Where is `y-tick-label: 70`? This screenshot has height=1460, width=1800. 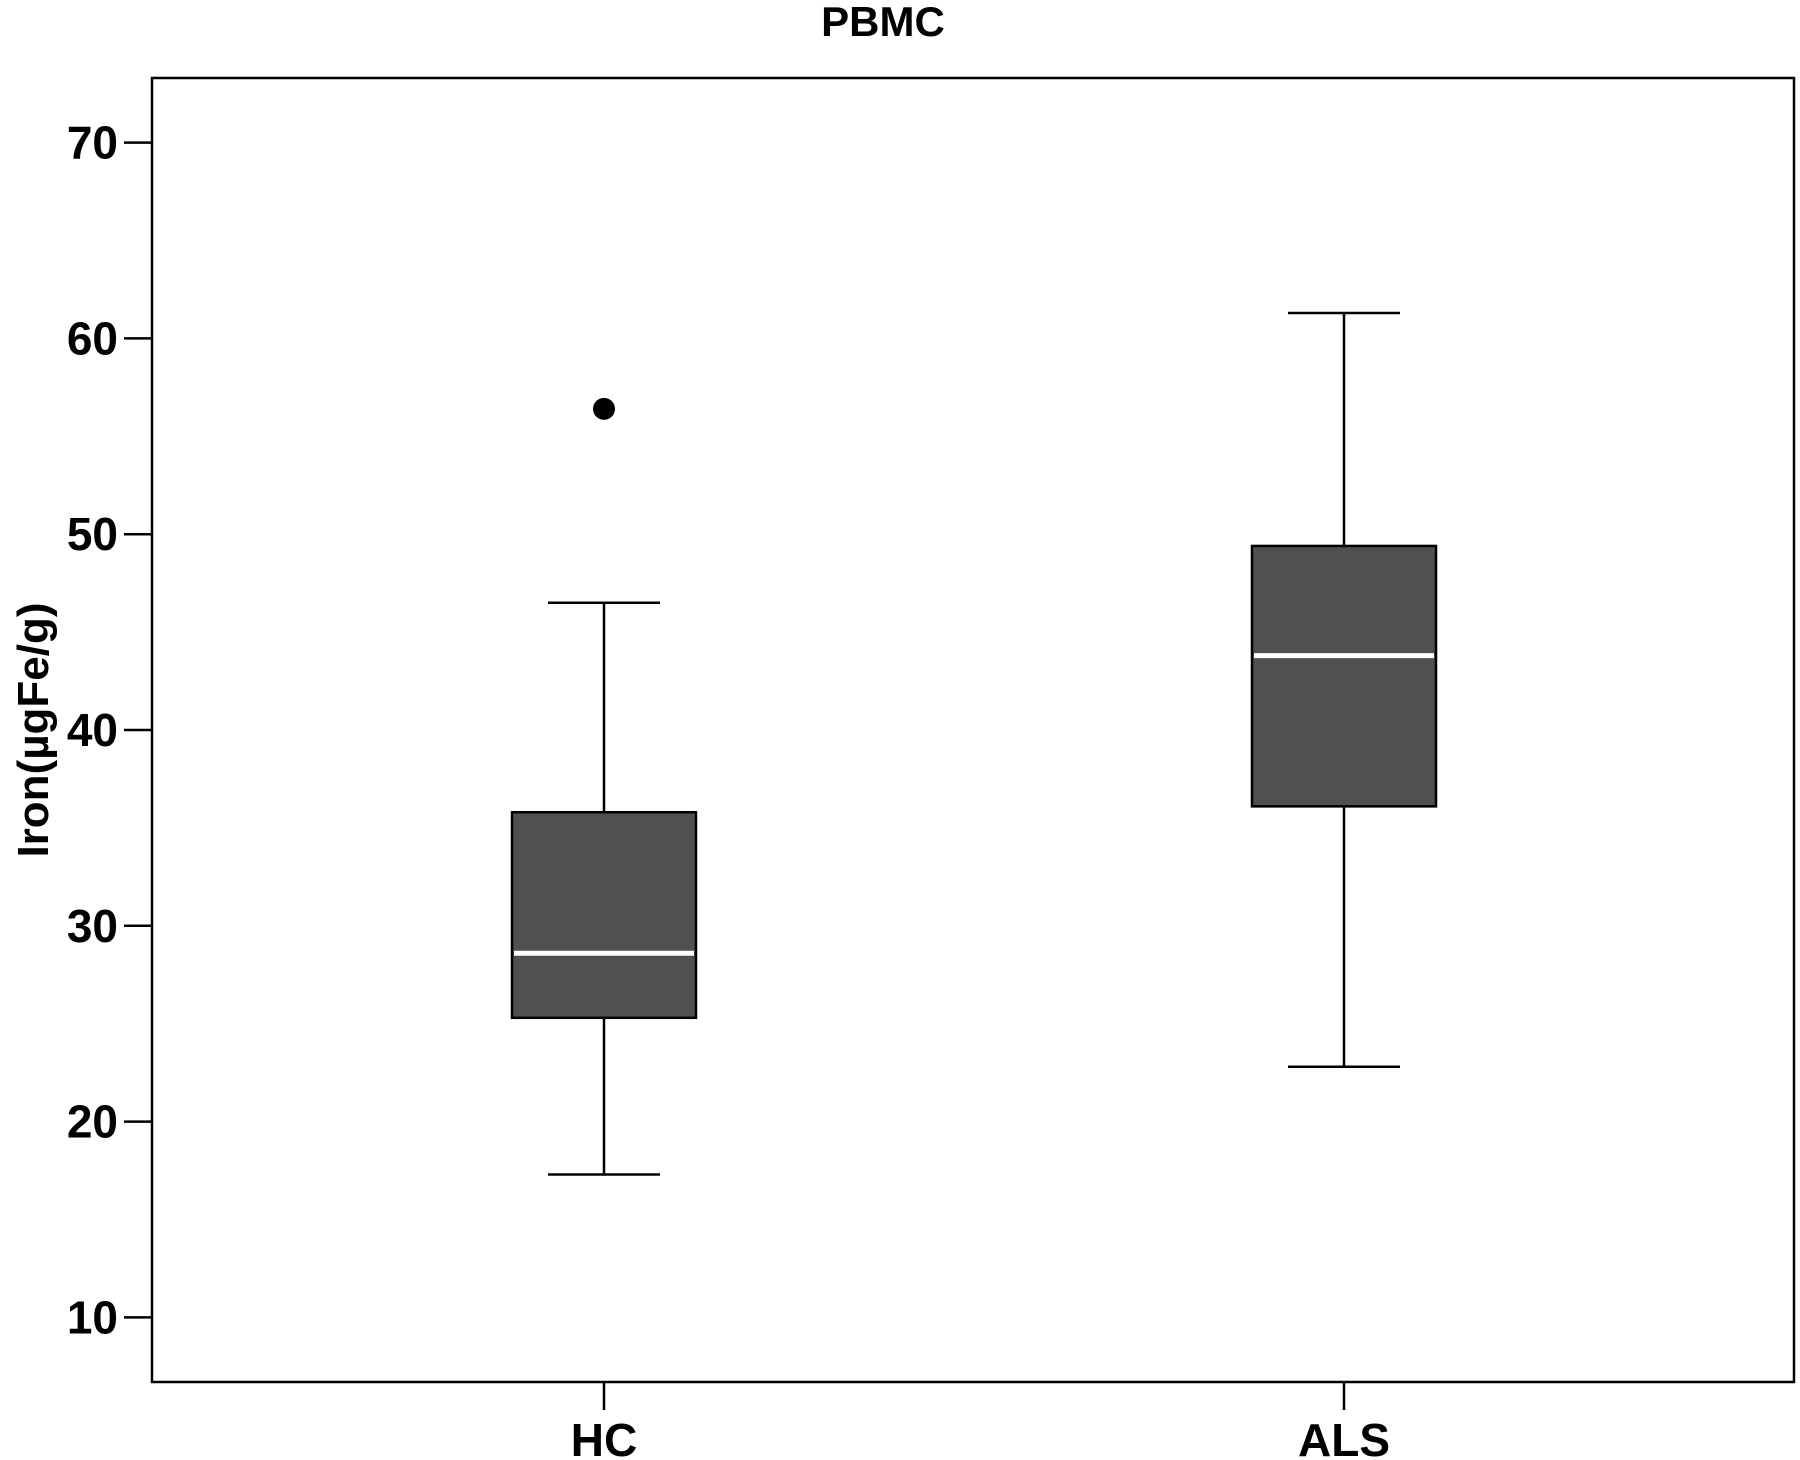
y-tick-label: 70 is located at coordinates (92, 143).